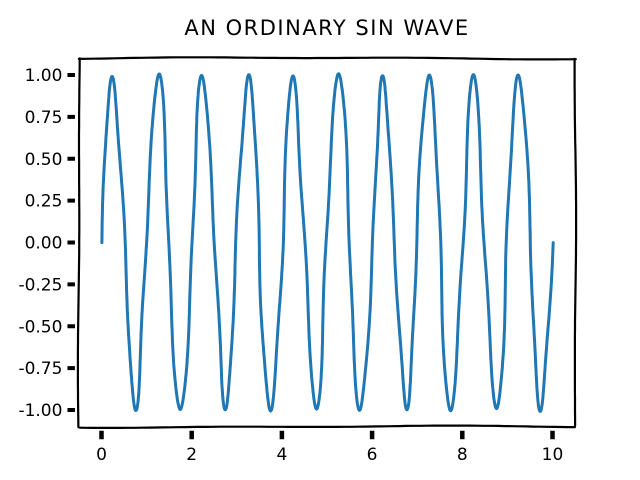 Image resolution: width=640 pixels, height=480 pixels. Describe the element at coordinates (78, 243) in the screenshot. I see `axis-spine-left` at that location.